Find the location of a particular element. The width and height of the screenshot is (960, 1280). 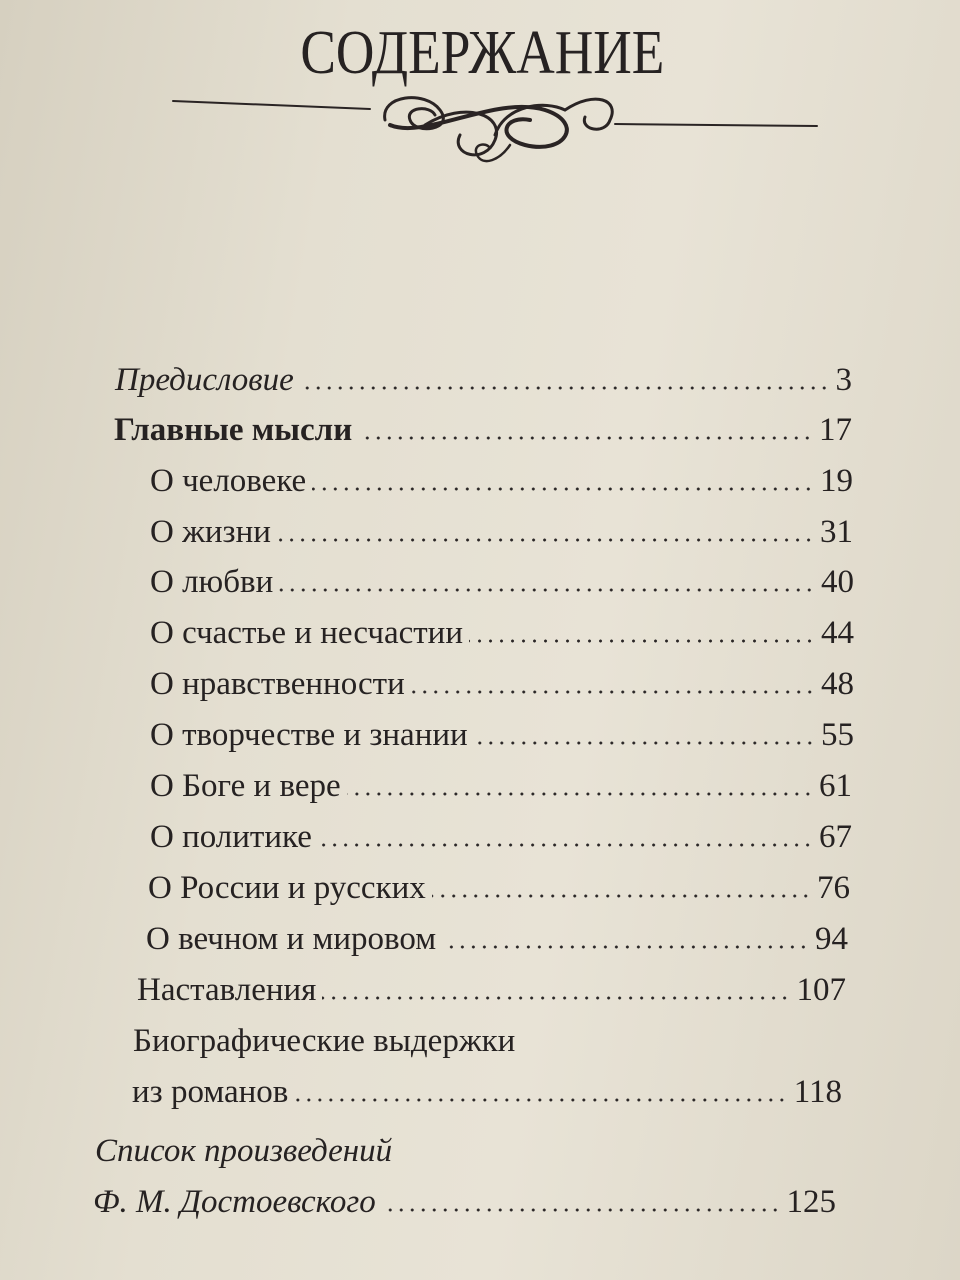

toc-entry: Наставления 107 is located at coordinates (491, 994).